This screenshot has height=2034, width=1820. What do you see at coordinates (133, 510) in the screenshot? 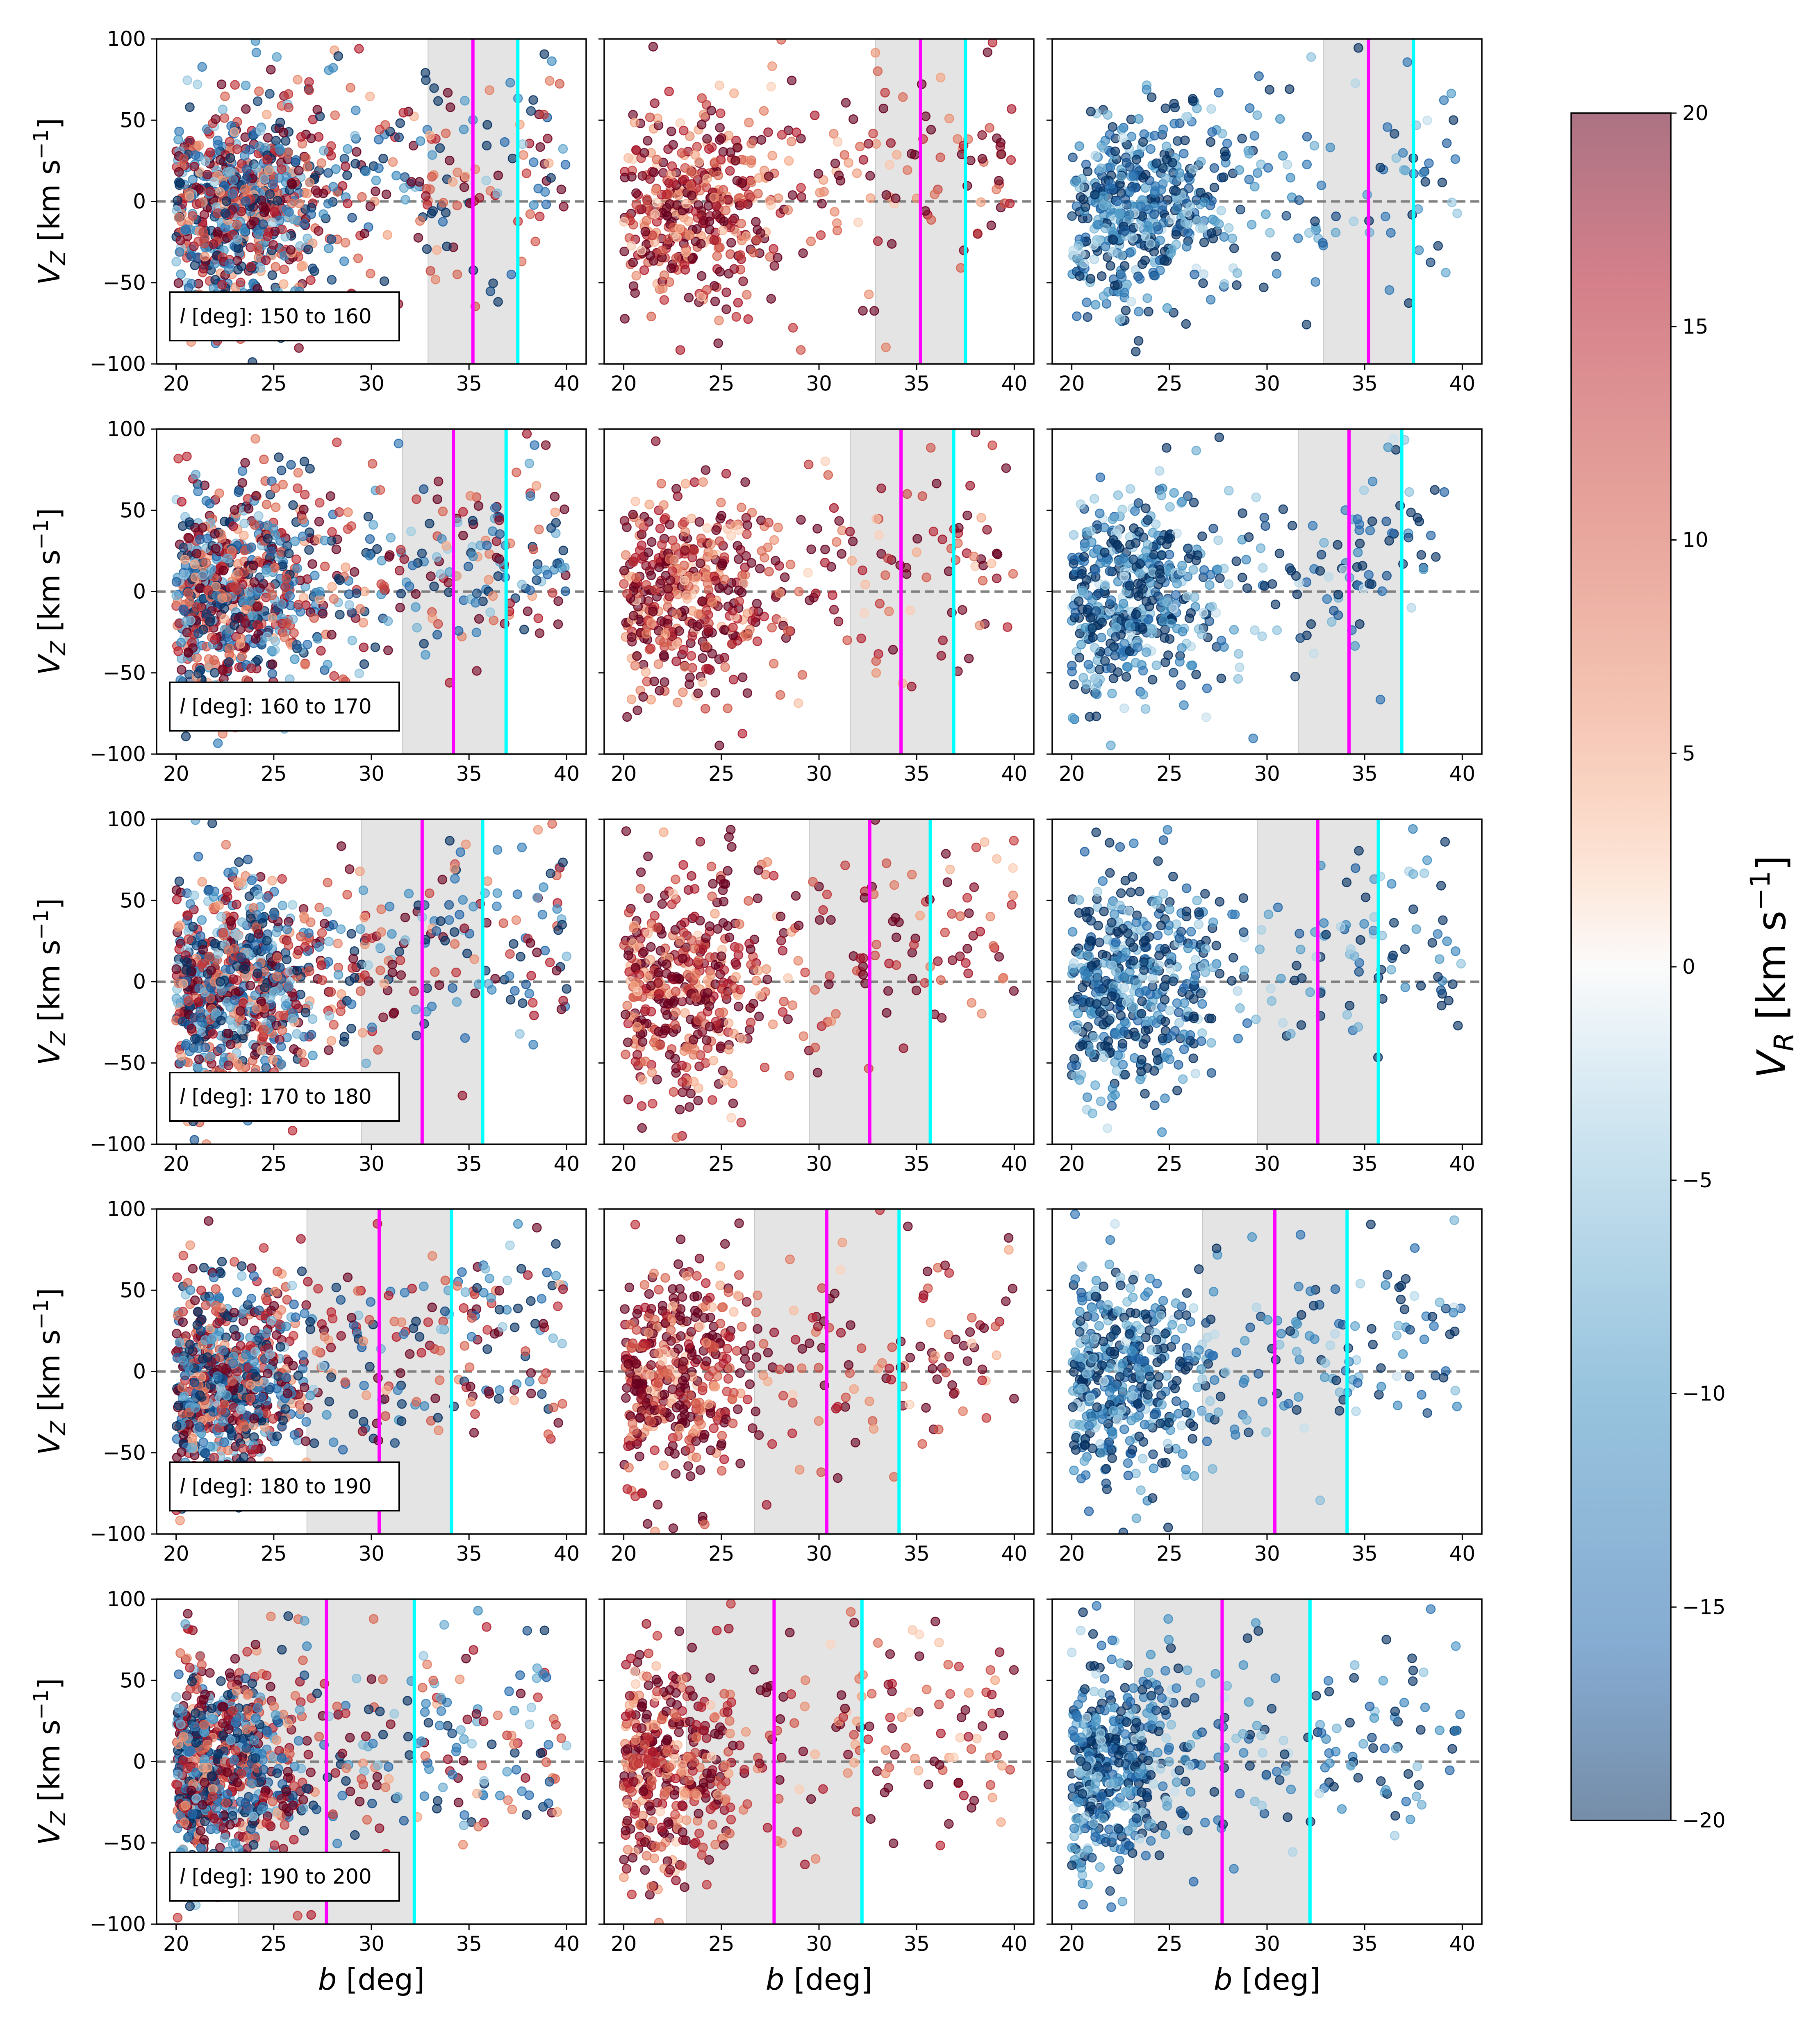
I see `y-tick-label: 50` at bounding box center [133, 510].